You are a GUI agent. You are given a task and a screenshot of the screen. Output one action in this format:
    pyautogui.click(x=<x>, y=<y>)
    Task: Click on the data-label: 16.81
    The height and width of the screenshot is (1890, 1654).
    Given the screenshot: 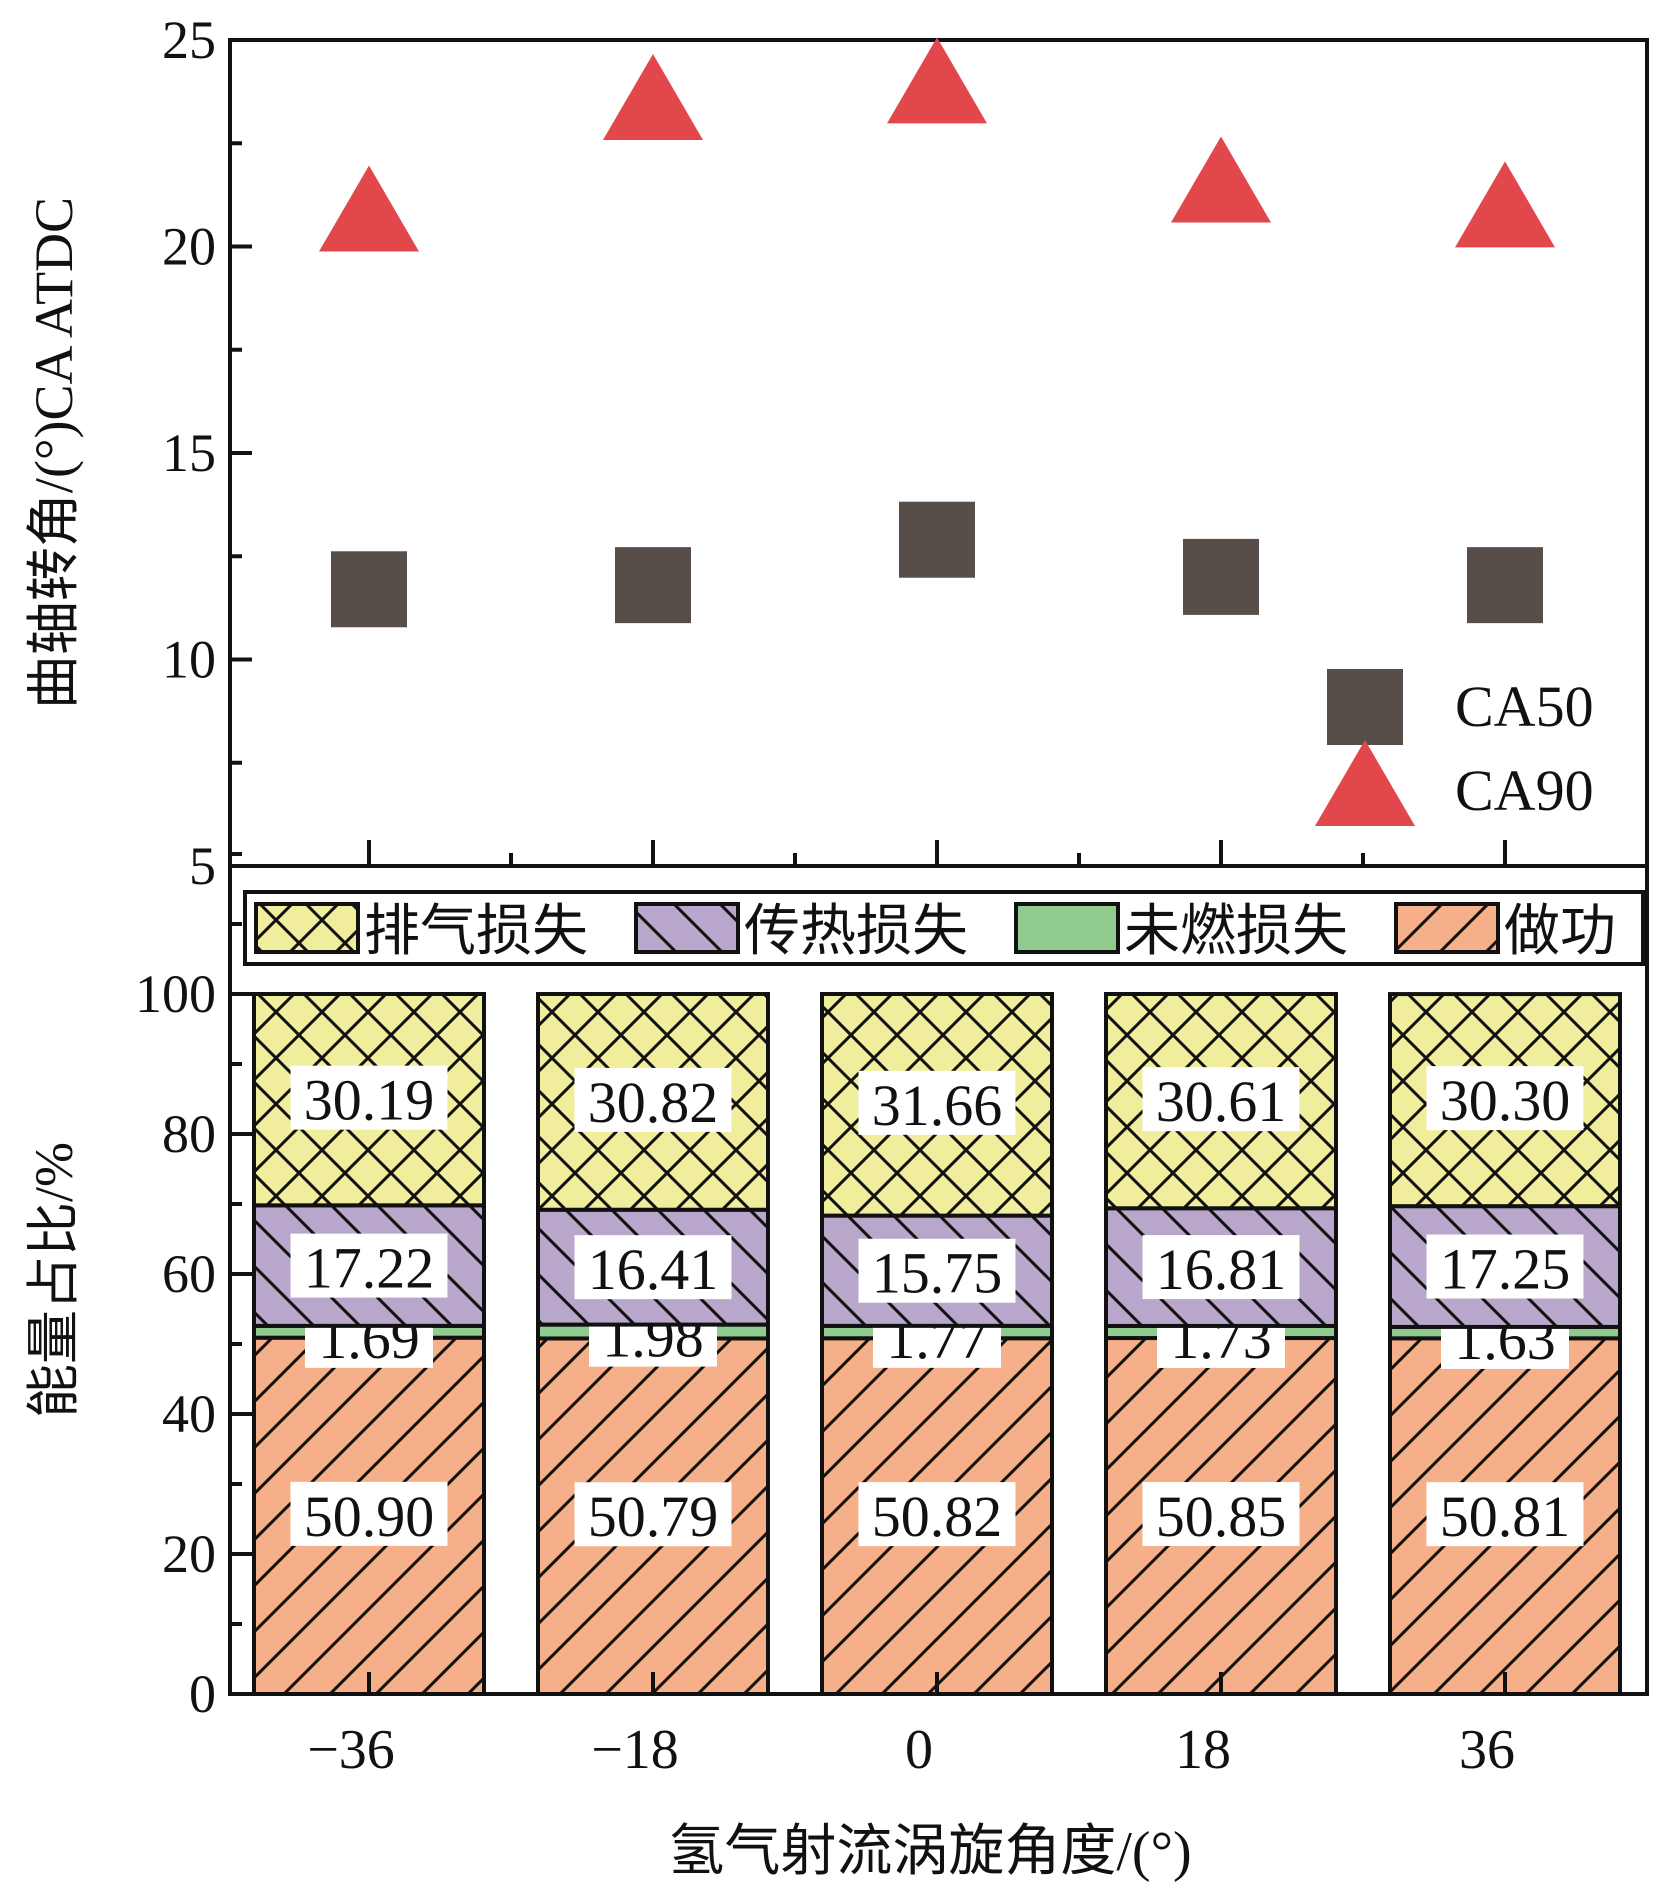 What is the action you would take?
    pyautogui.click(x=1221, y=1269)
    